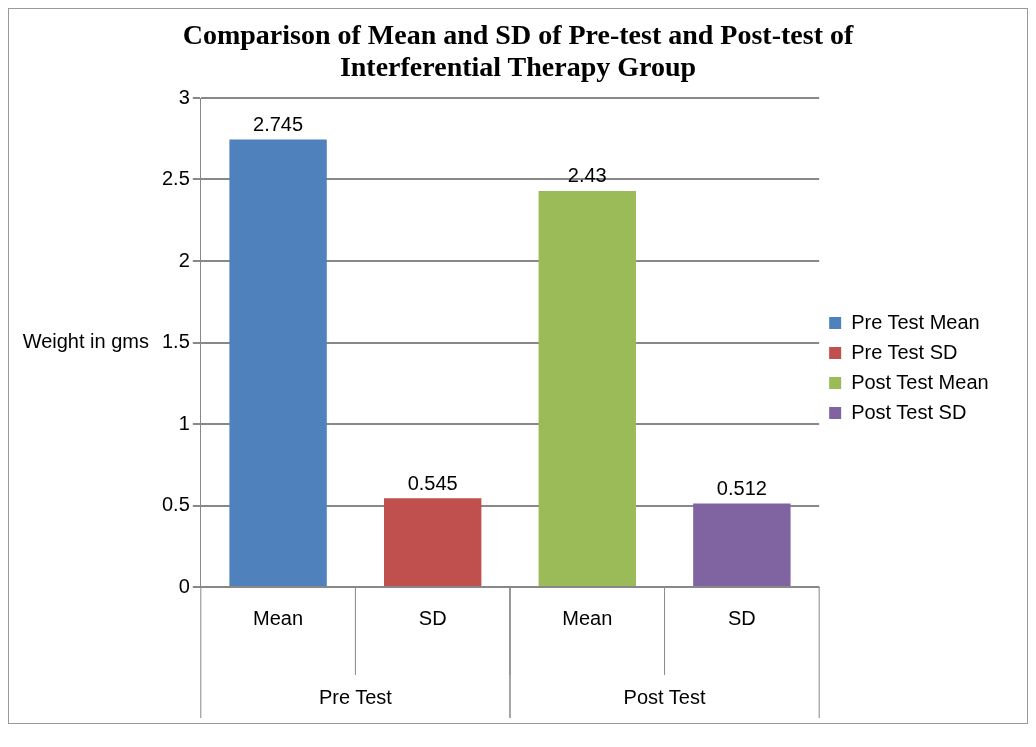  What do you see at coordinates (175, 341) in the screenshot?
I see `y-tick-label: 1.5` at bounding box center [175, 341].